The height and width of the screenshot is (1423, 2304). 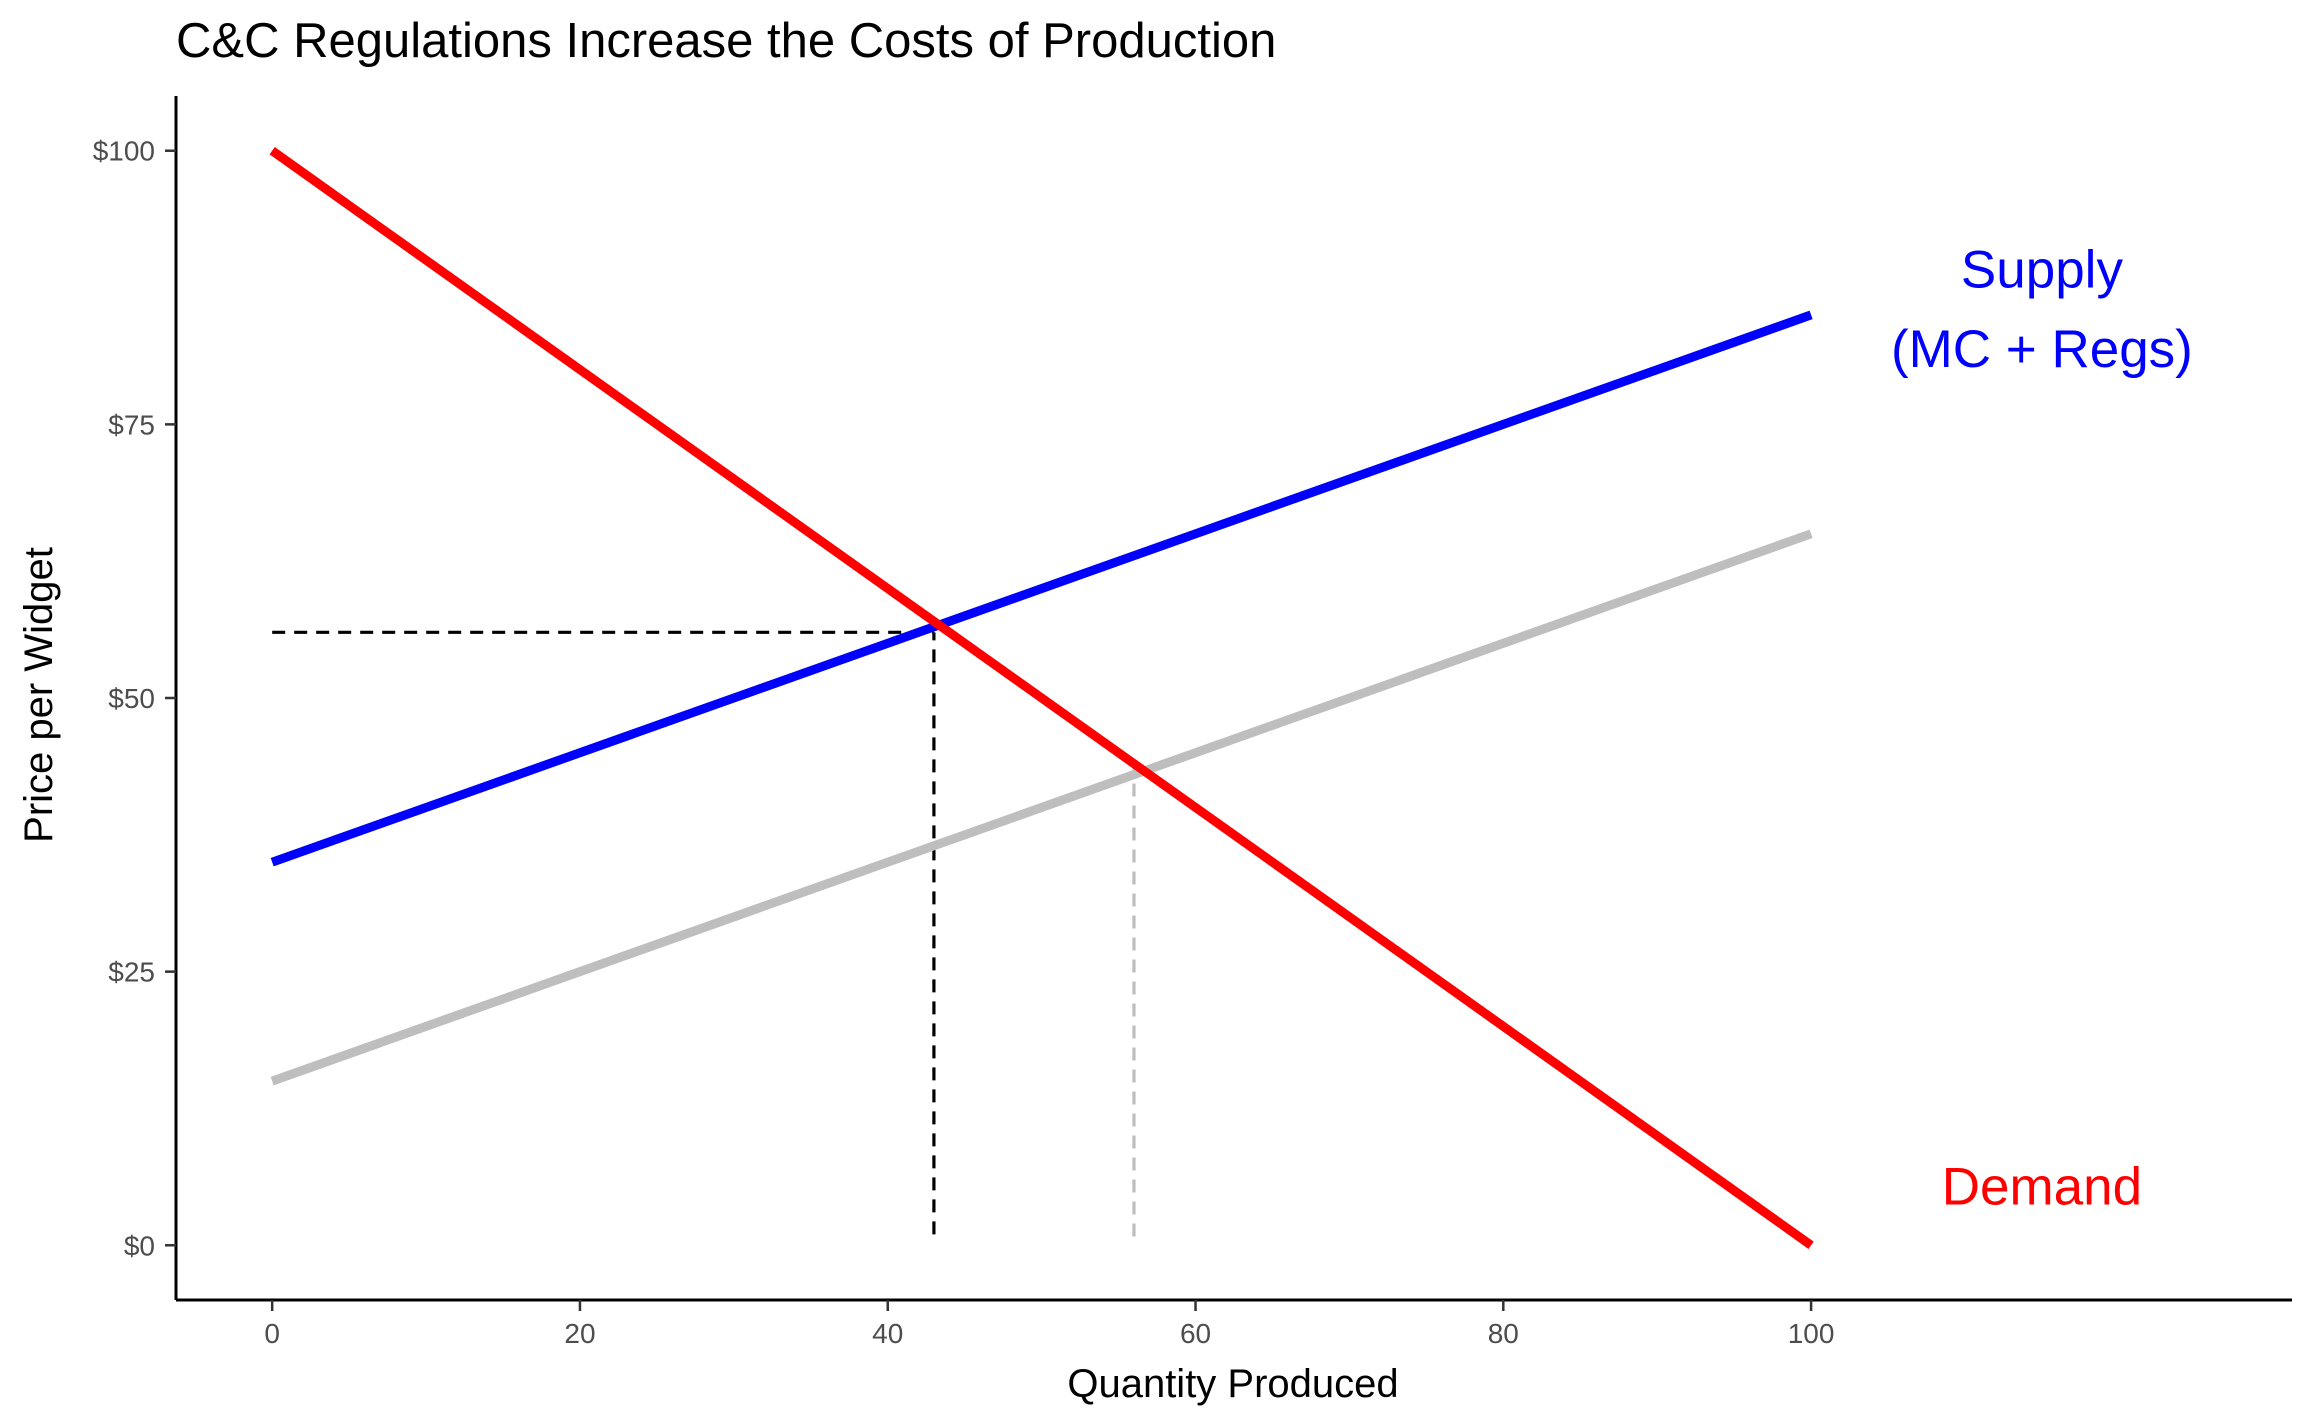 I want to click on annotations: Supply (MC + Regs) Demand, so click(x=2042, y=728).